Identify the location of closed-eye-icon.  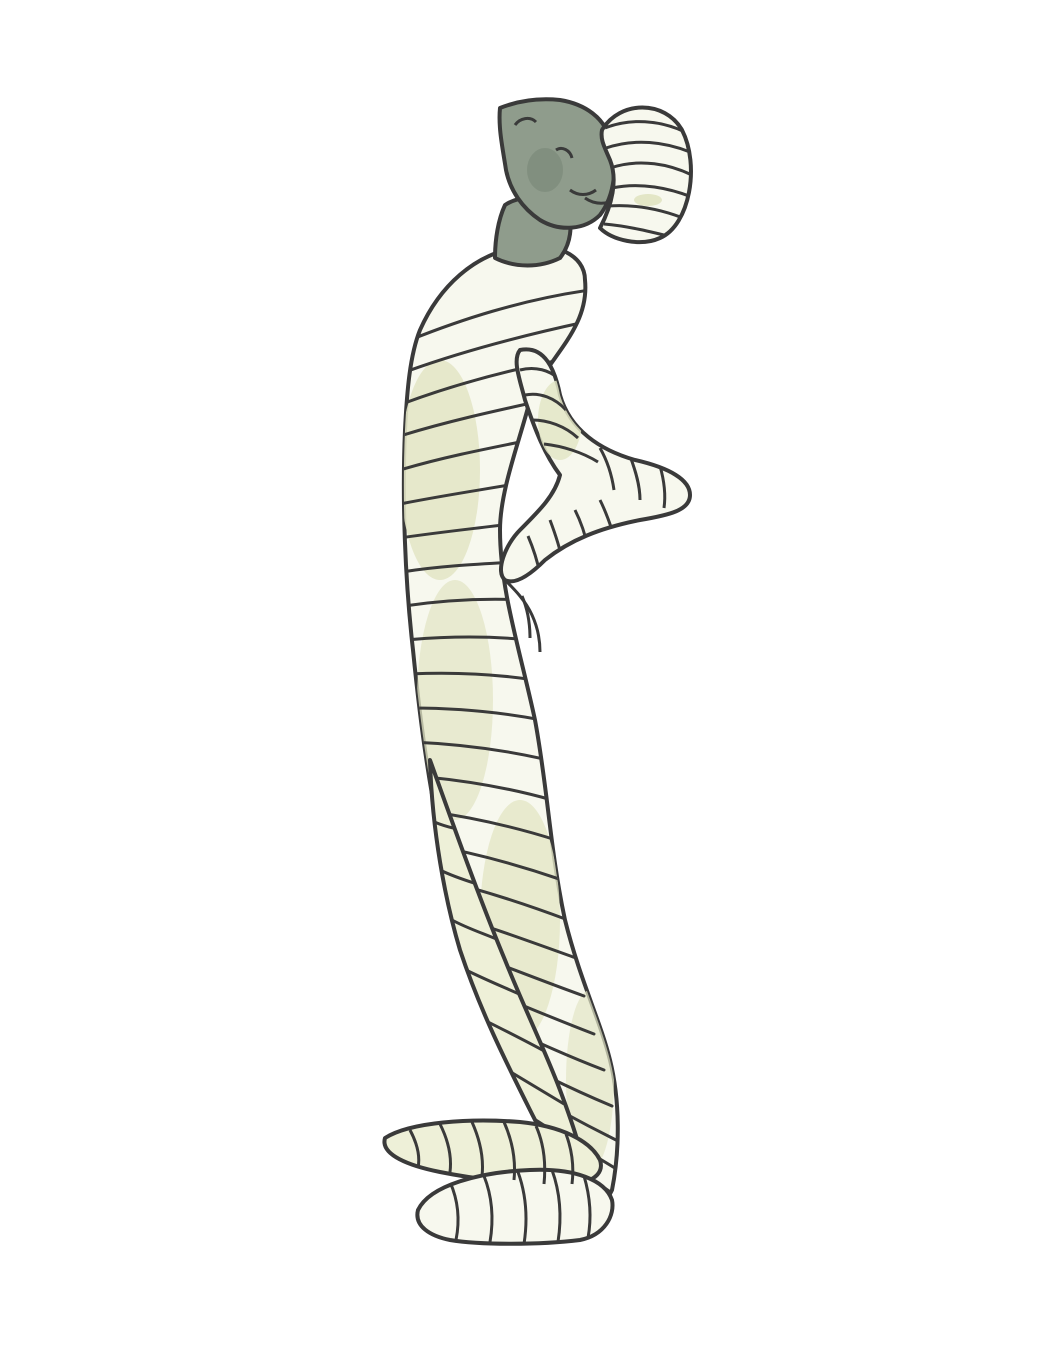
(564, 152).